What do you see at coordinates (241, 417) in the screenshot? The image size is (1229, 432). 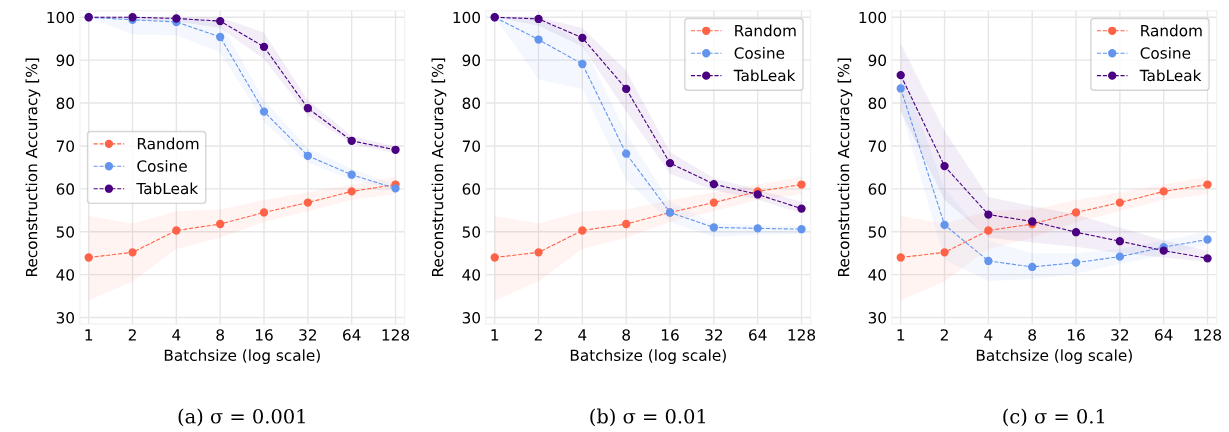 I see `text: (a) σ = 0.001` at bounding box center [241, 417].